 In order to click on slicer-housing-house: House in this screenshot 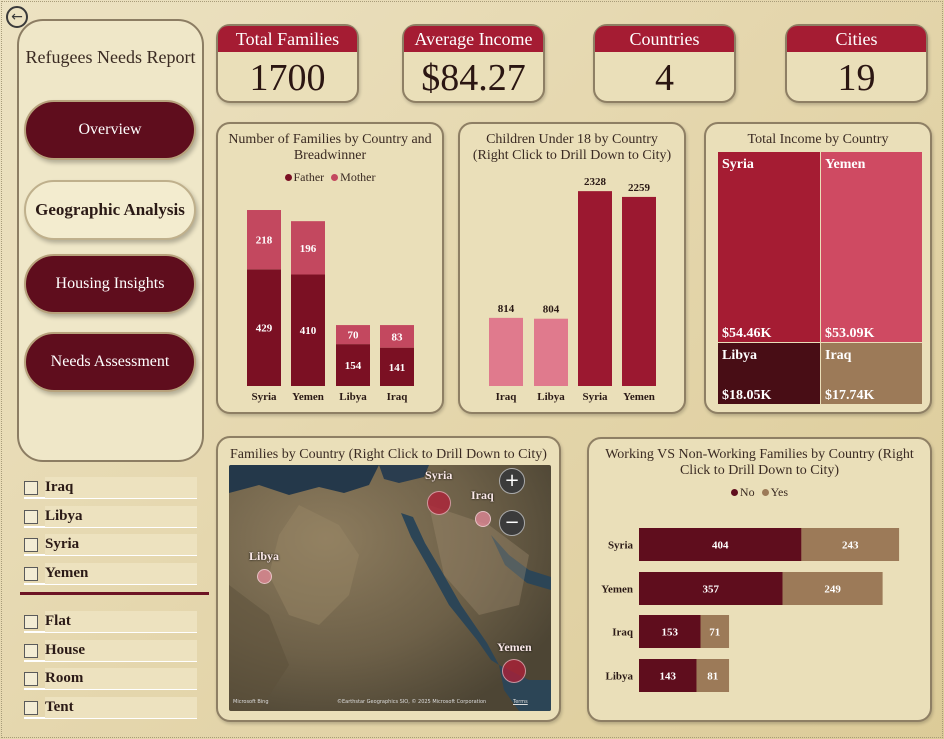, I will do `click(110, 651)`.